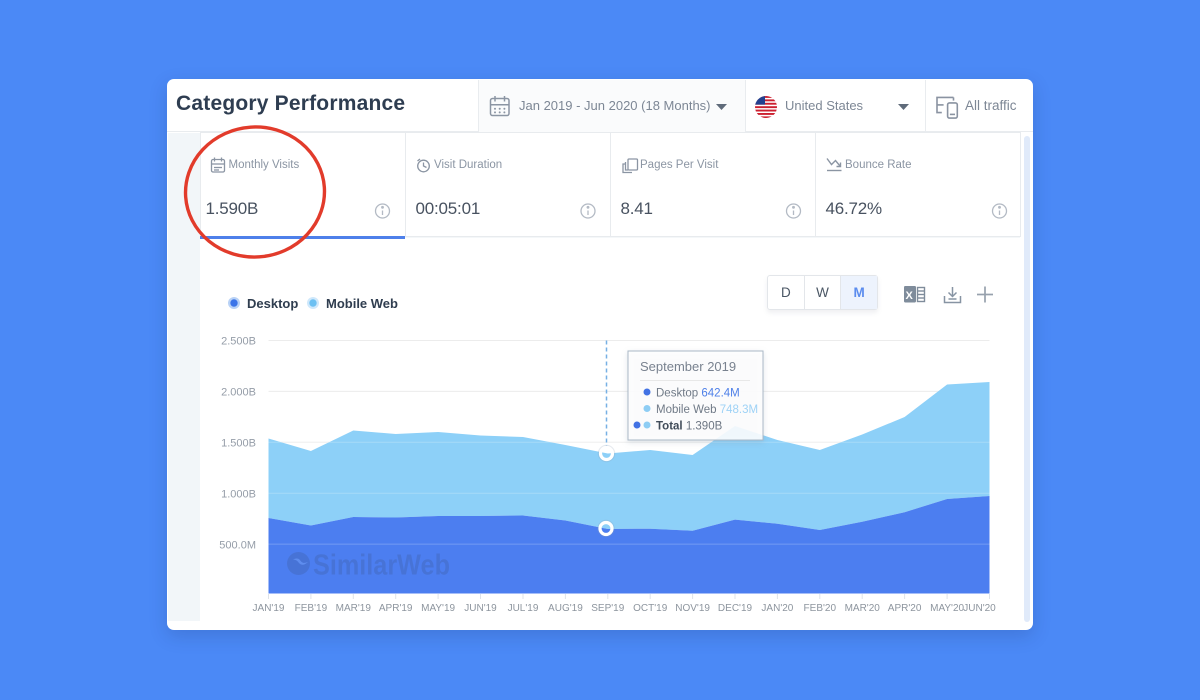  Describe the element at coordinates (238, 393) in the screenshot. I see `svg-text: 2.000B` at that location.